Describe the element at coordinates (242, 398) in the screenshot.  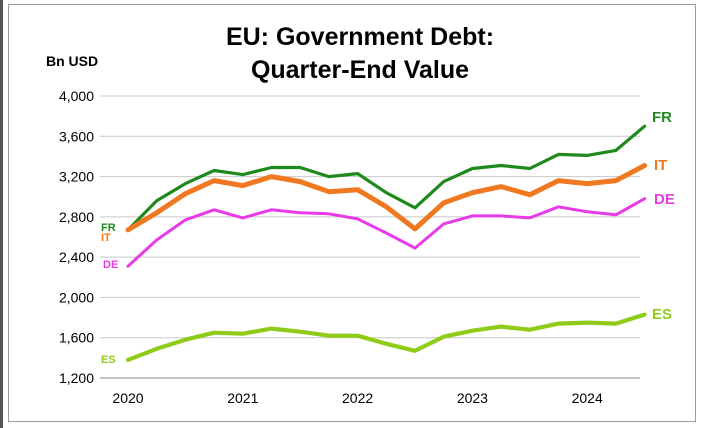
I see `x-tick-label: 2021` at that location.